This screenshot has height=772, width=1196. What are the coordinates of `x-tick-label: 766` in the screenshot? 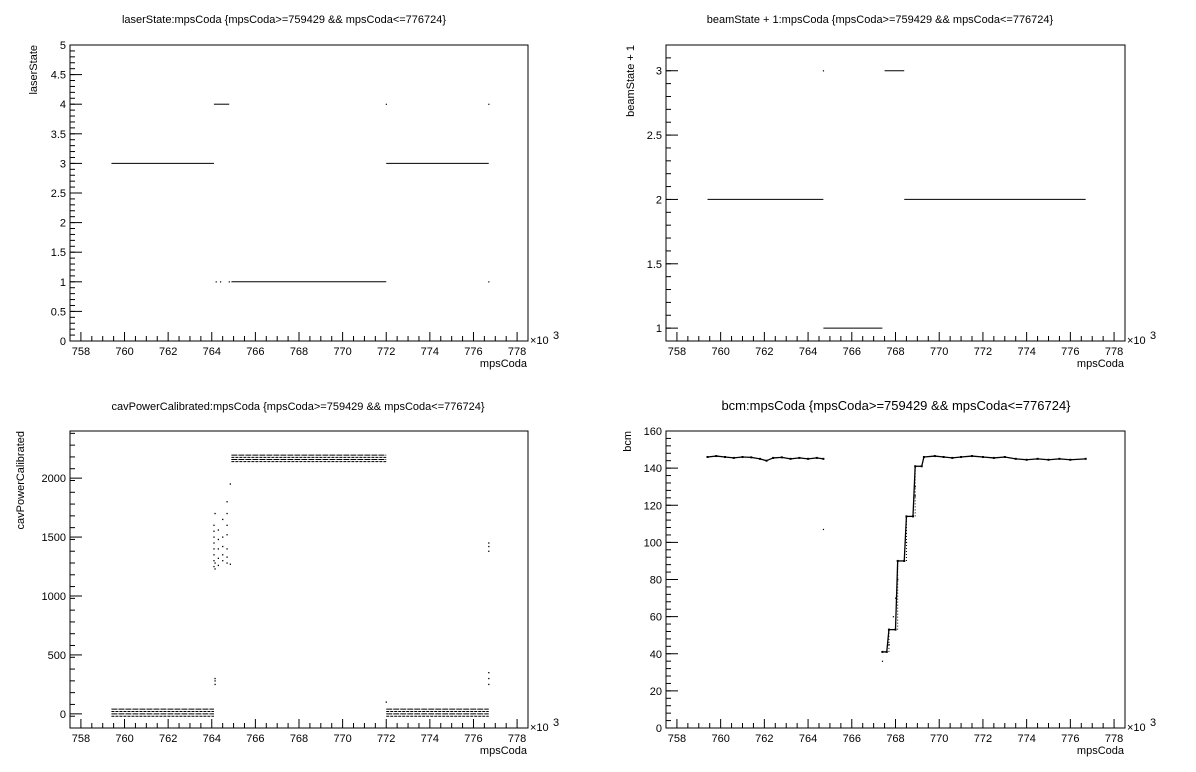 It's located at (255, 739).